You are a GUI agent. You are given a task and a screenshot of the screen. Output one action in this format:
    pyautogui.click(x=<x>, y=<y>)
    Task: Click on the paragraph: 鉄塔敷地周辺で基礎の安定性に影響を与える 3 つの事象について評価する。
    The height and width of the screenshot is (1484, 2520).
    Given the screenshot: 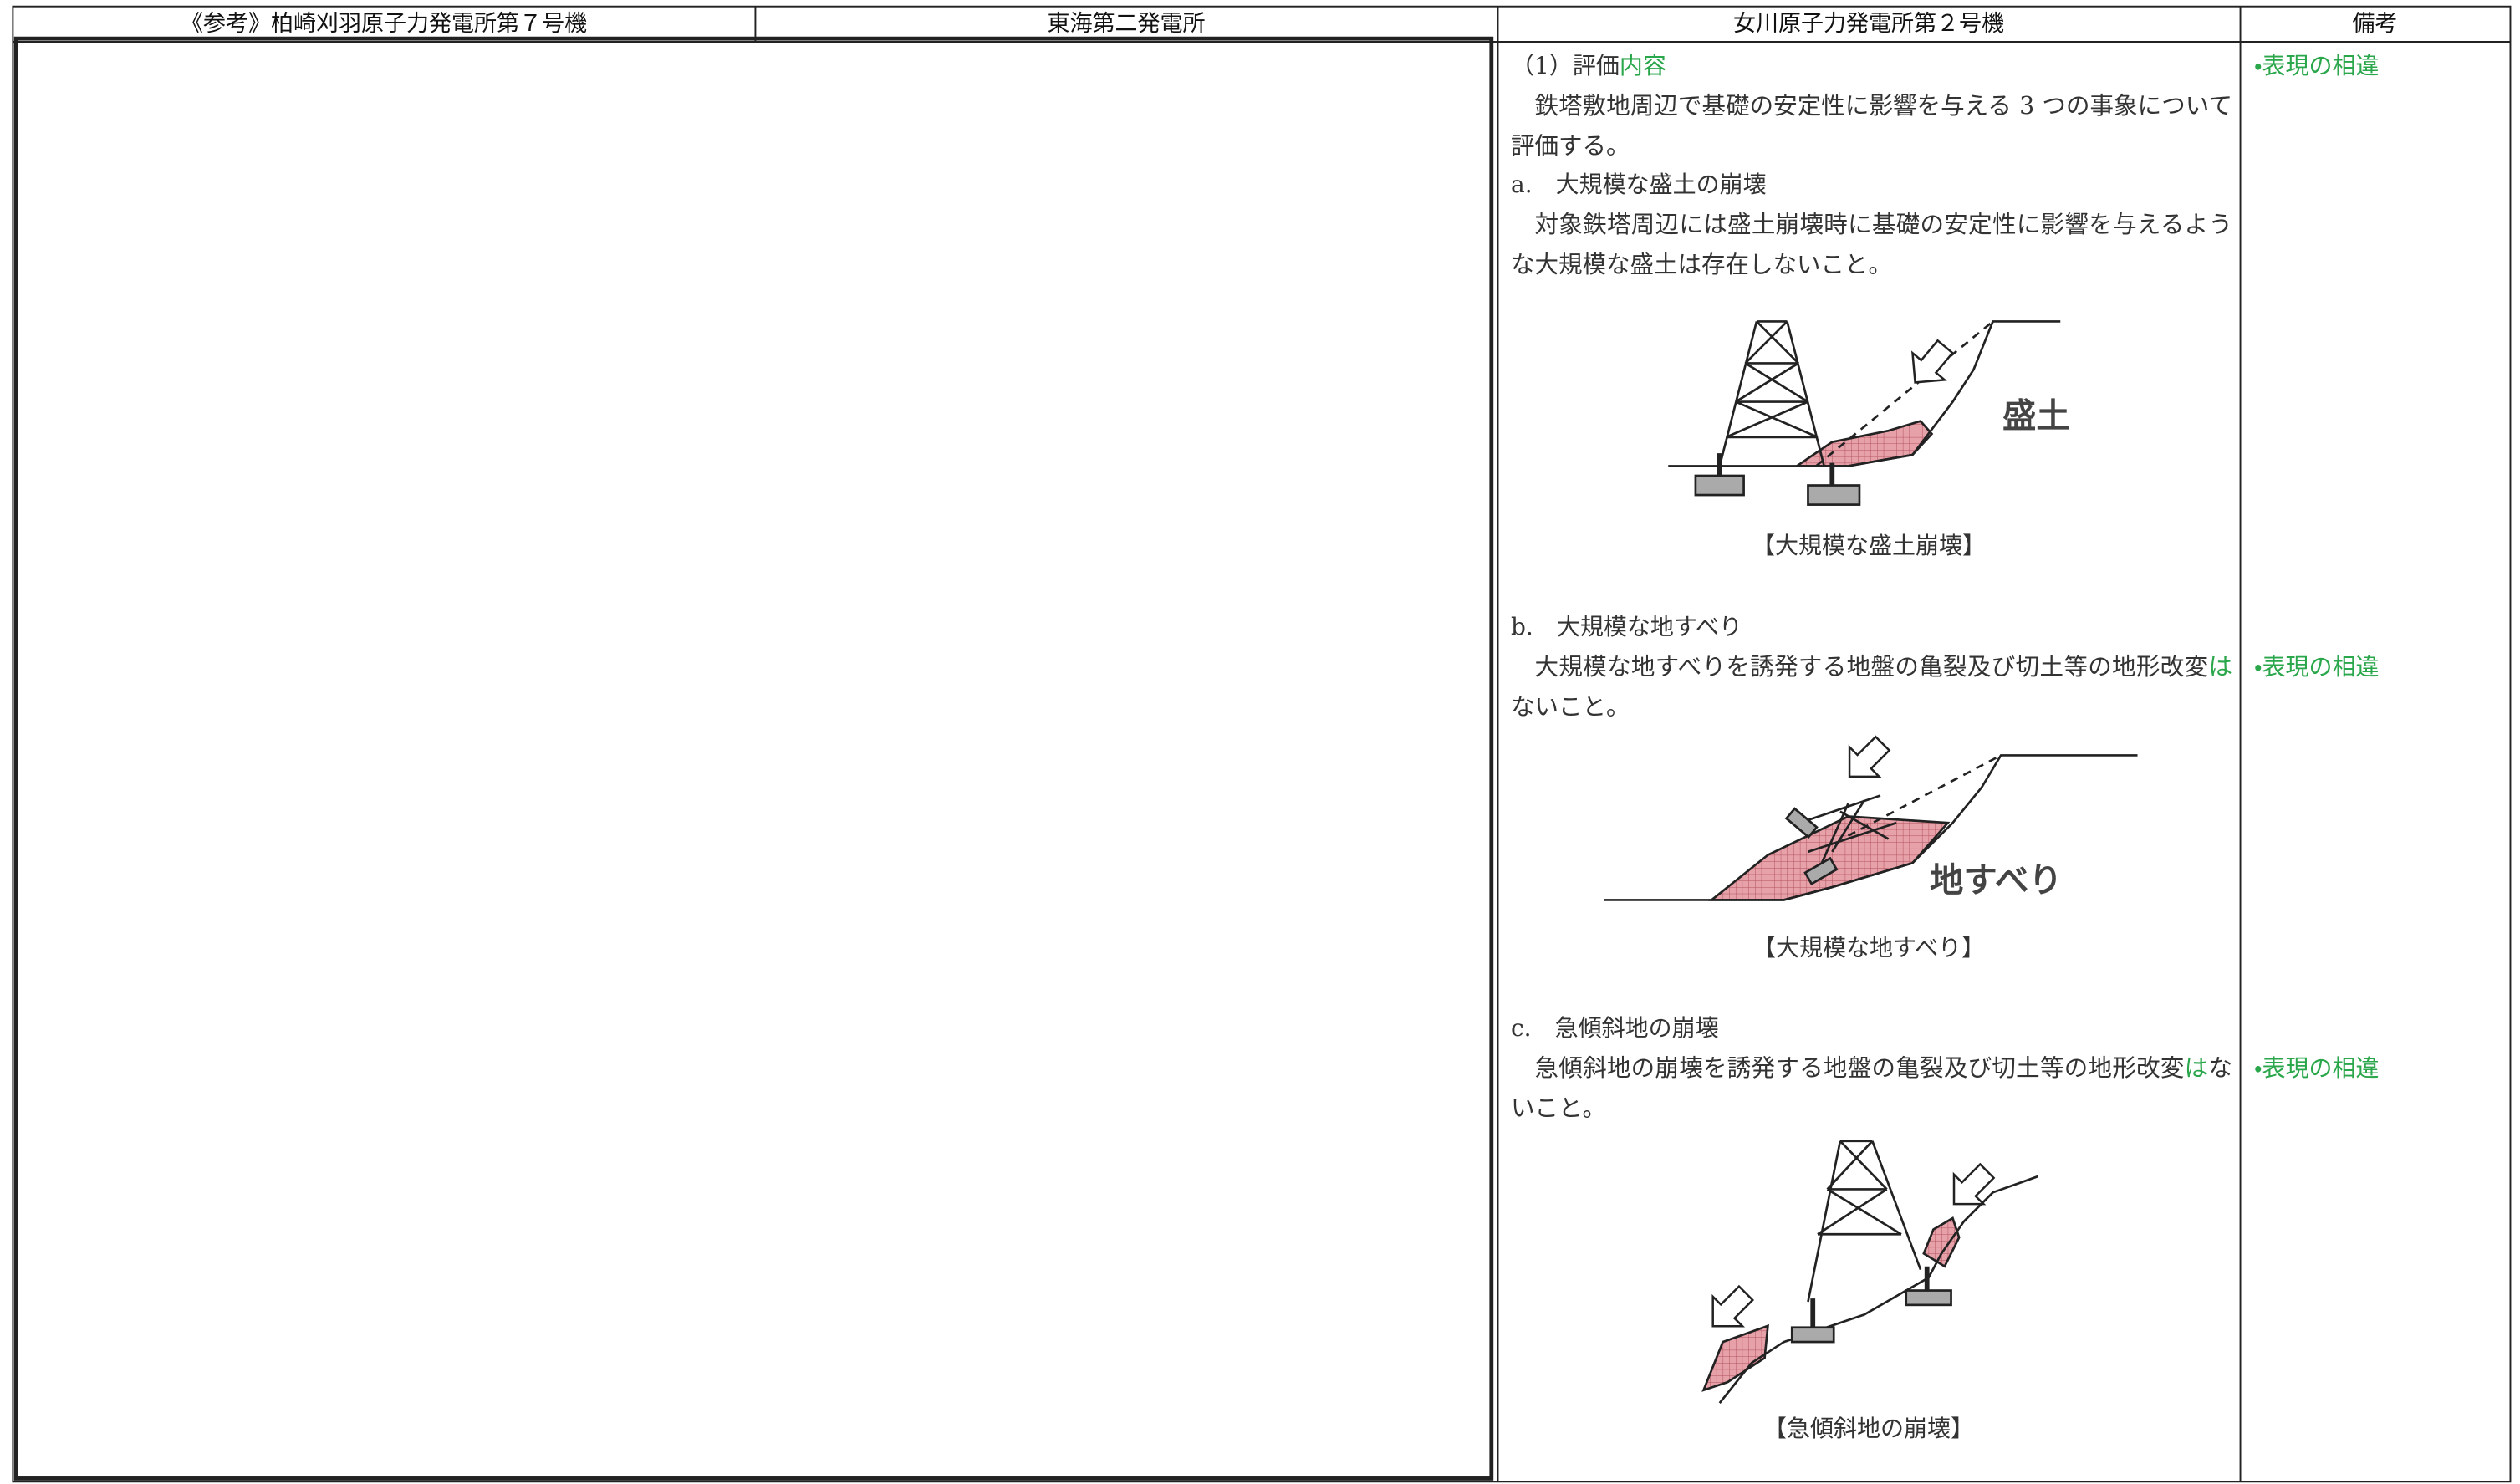 What is the action you would take?
    pyautogui.click(x=1871, y=126)
    